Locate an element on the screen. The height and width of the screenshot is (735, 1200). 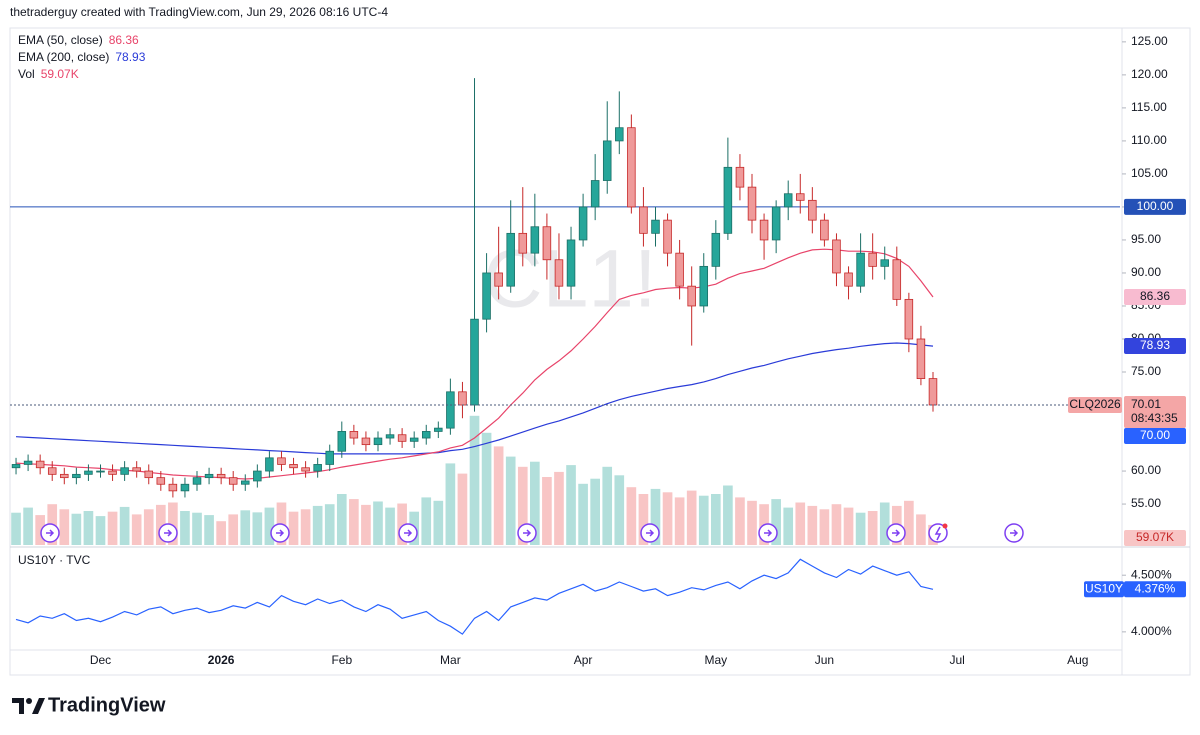
legend-value: 78.93 is located at coordinates (130, 57).